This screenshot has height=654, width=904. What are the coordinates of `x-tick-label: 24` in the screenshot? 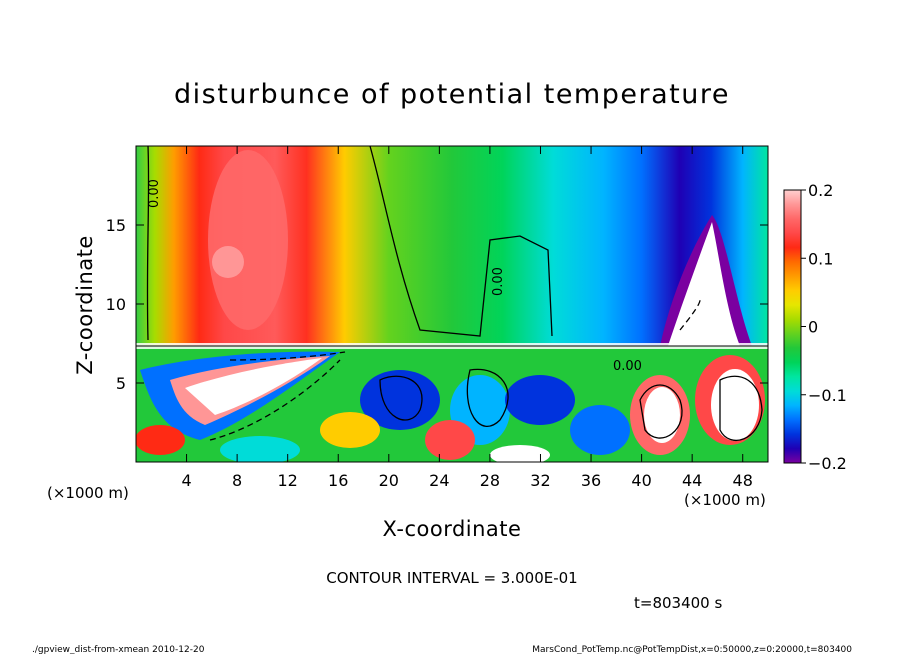 It's located at (439, 480).